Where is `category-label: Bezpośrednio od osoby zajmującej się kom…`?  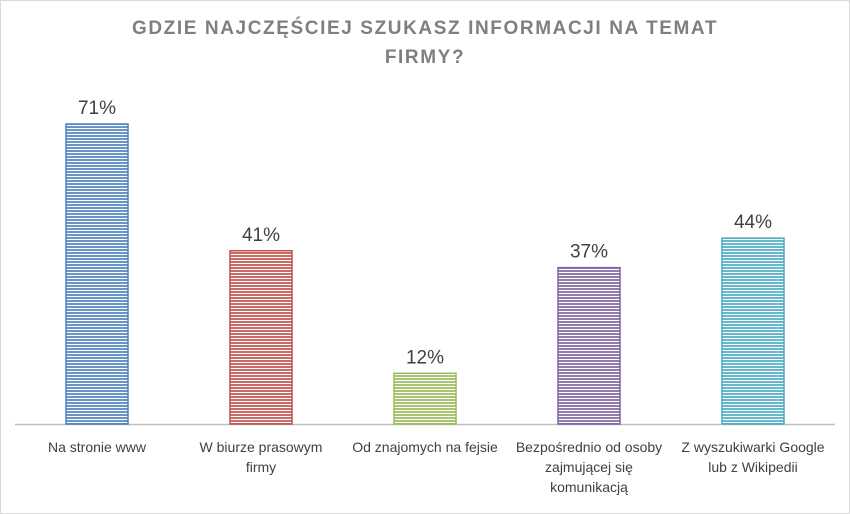 category-label: Bezpośrednio od osoby zajmującej się kom… is located at coordinates (589, 467).